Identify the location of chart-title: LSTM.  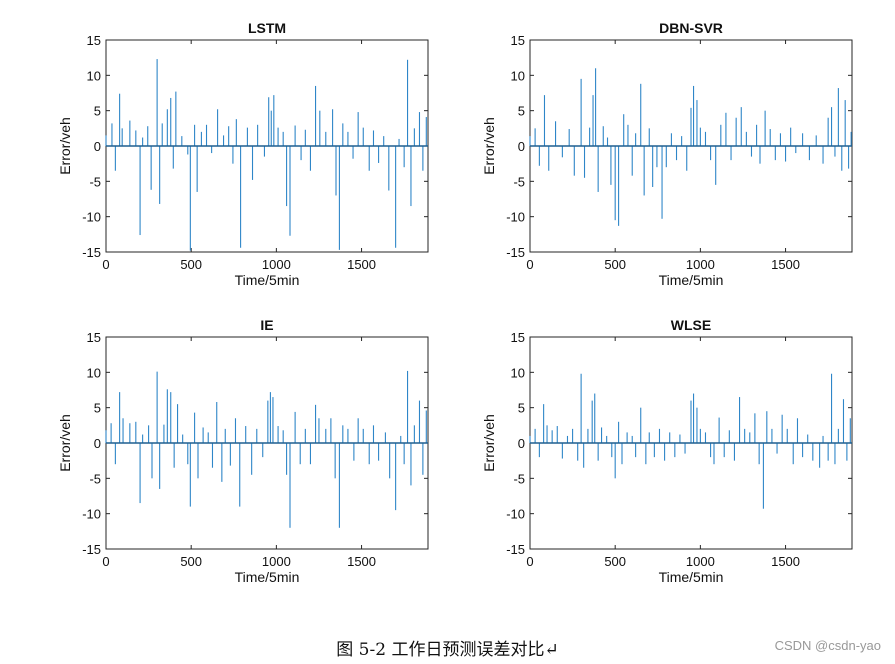
(267, 28).